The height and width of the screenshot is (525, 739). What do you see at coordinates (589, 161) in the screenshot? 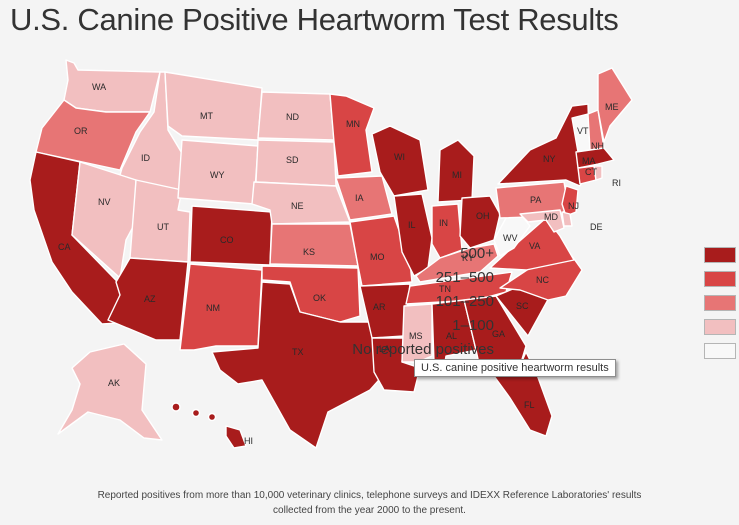
I see `label-ma: MA` at bounding box center [589, 161].